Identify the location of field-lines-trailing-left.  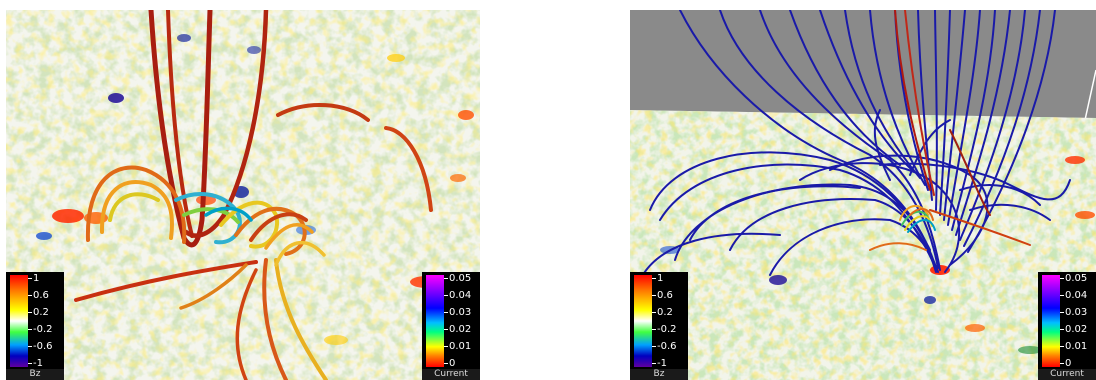
(201, 310).